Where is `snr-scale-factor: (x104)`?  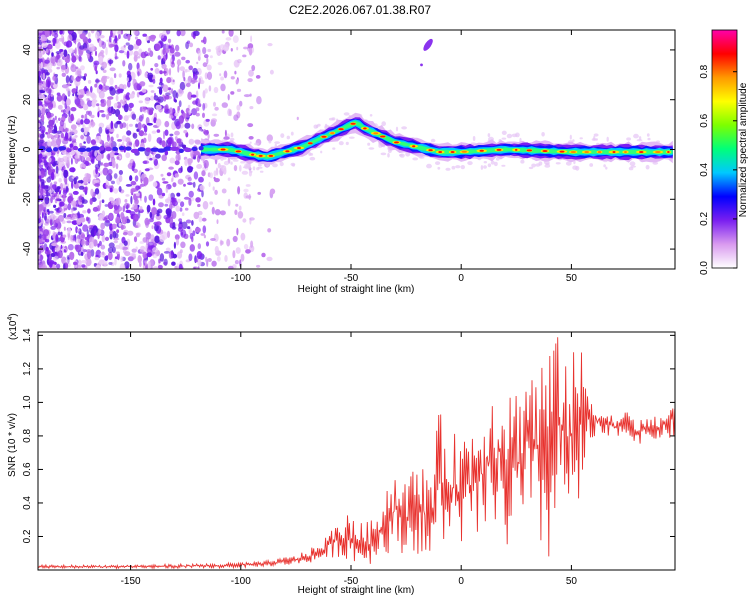
snr-scale-factor: (x104) is located at coordinates (13, 326).